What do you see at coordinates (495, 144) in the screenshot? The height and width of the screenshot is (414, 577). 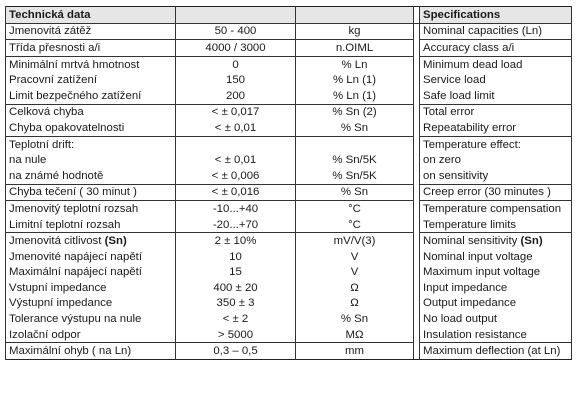 I see `en-label: Temperature effect:` at bounding box center [495, 144].